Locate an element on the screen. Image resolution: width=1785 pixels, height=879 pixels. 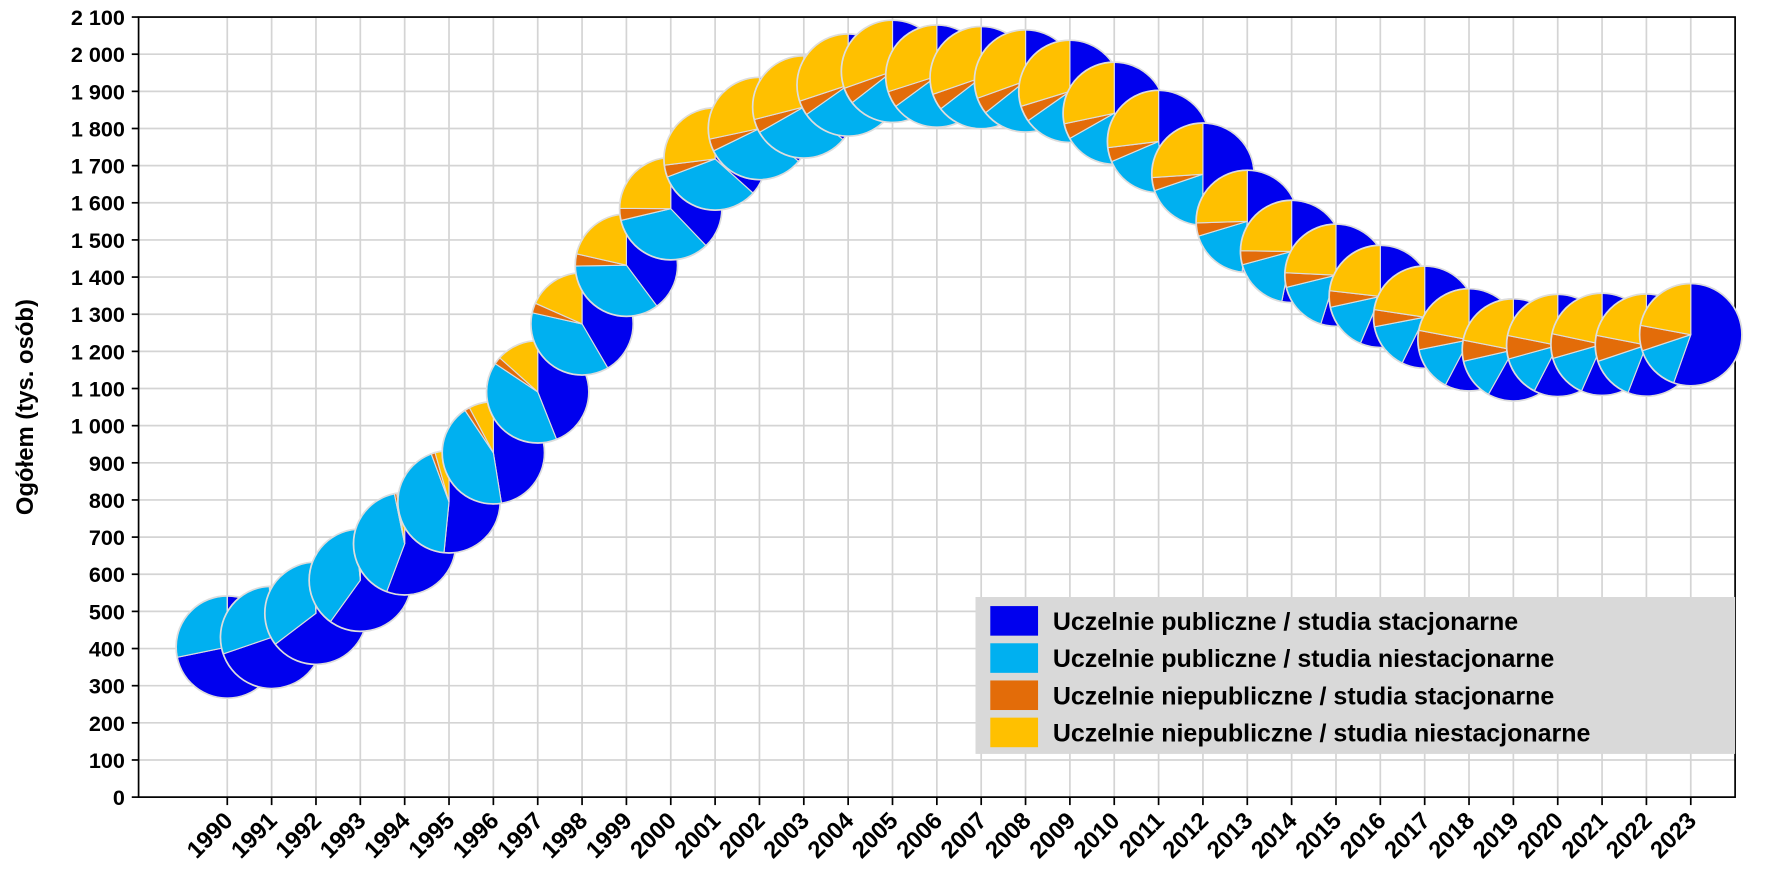
x-tick-label: 2011 is located at coordinates (1142, 835).